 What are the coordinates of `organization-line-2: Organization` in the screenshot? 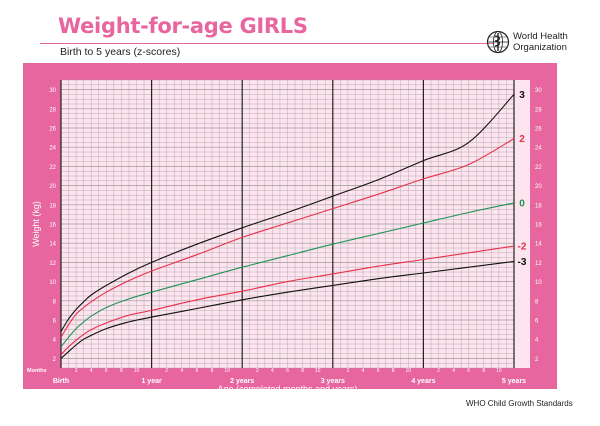 It's located at (540, 47).